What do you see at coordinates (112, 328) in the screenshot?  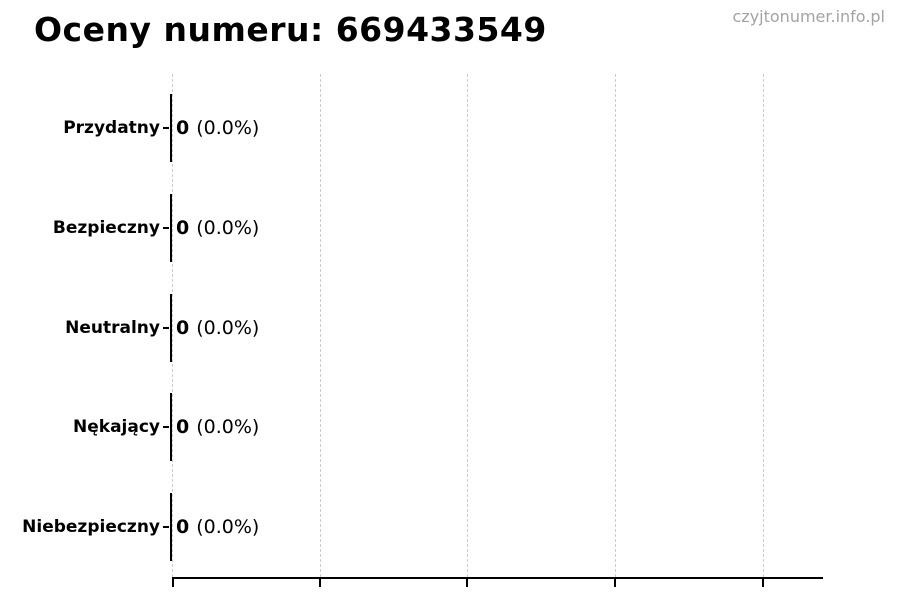 I see `category-label: Neutralny` at bounding box center [112, 328].